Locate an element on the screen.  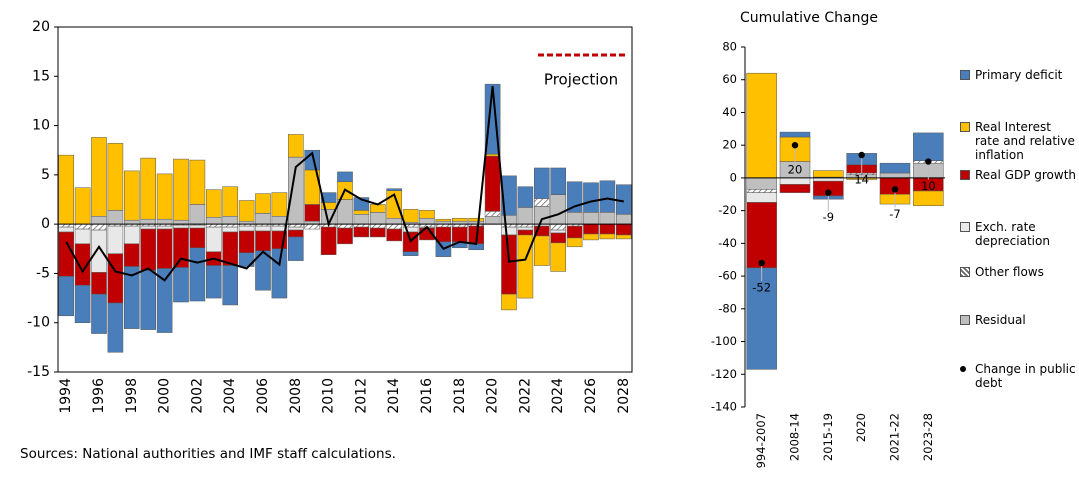
y-tick-label: 80 is located at coordinates (729, 47).